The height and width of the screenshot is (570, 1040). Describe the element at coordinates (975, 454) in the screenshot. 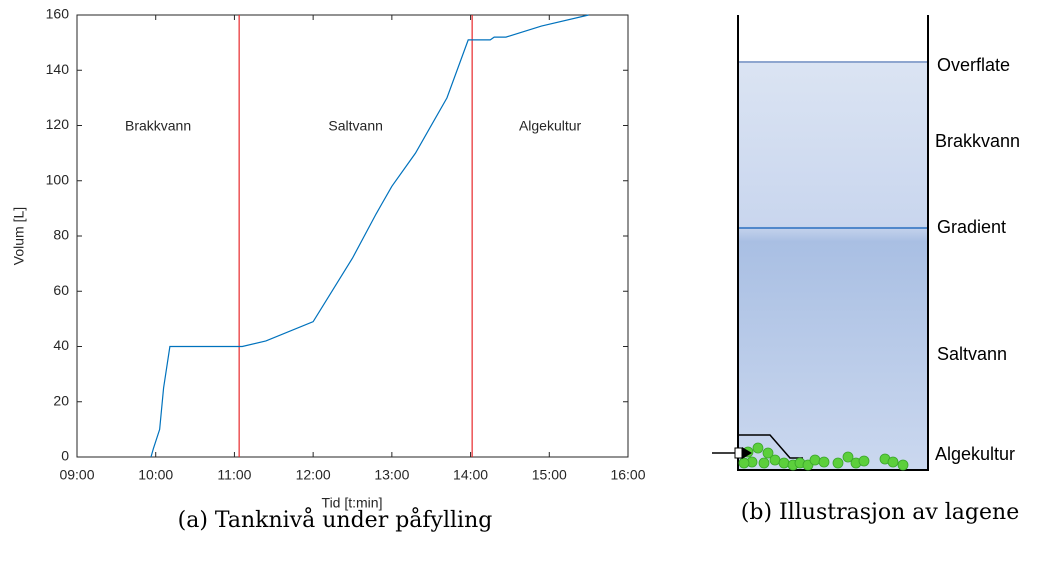

I see `diagram-label: Algekultur` at that location.